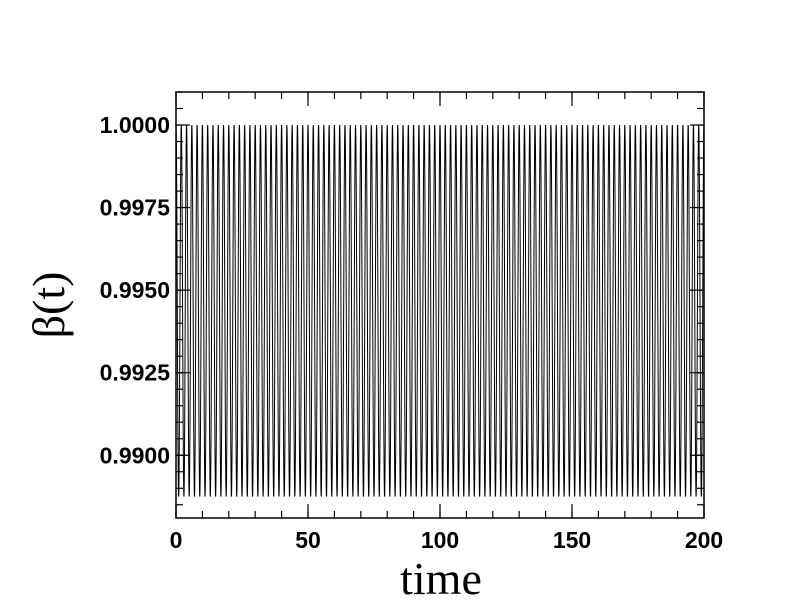 Image resolution: width=792 pixels, height=612 pixels. Describe the element at coordinates (135, 290) in the screenshot. I see `y-tick-label: 0.9950` at that location.